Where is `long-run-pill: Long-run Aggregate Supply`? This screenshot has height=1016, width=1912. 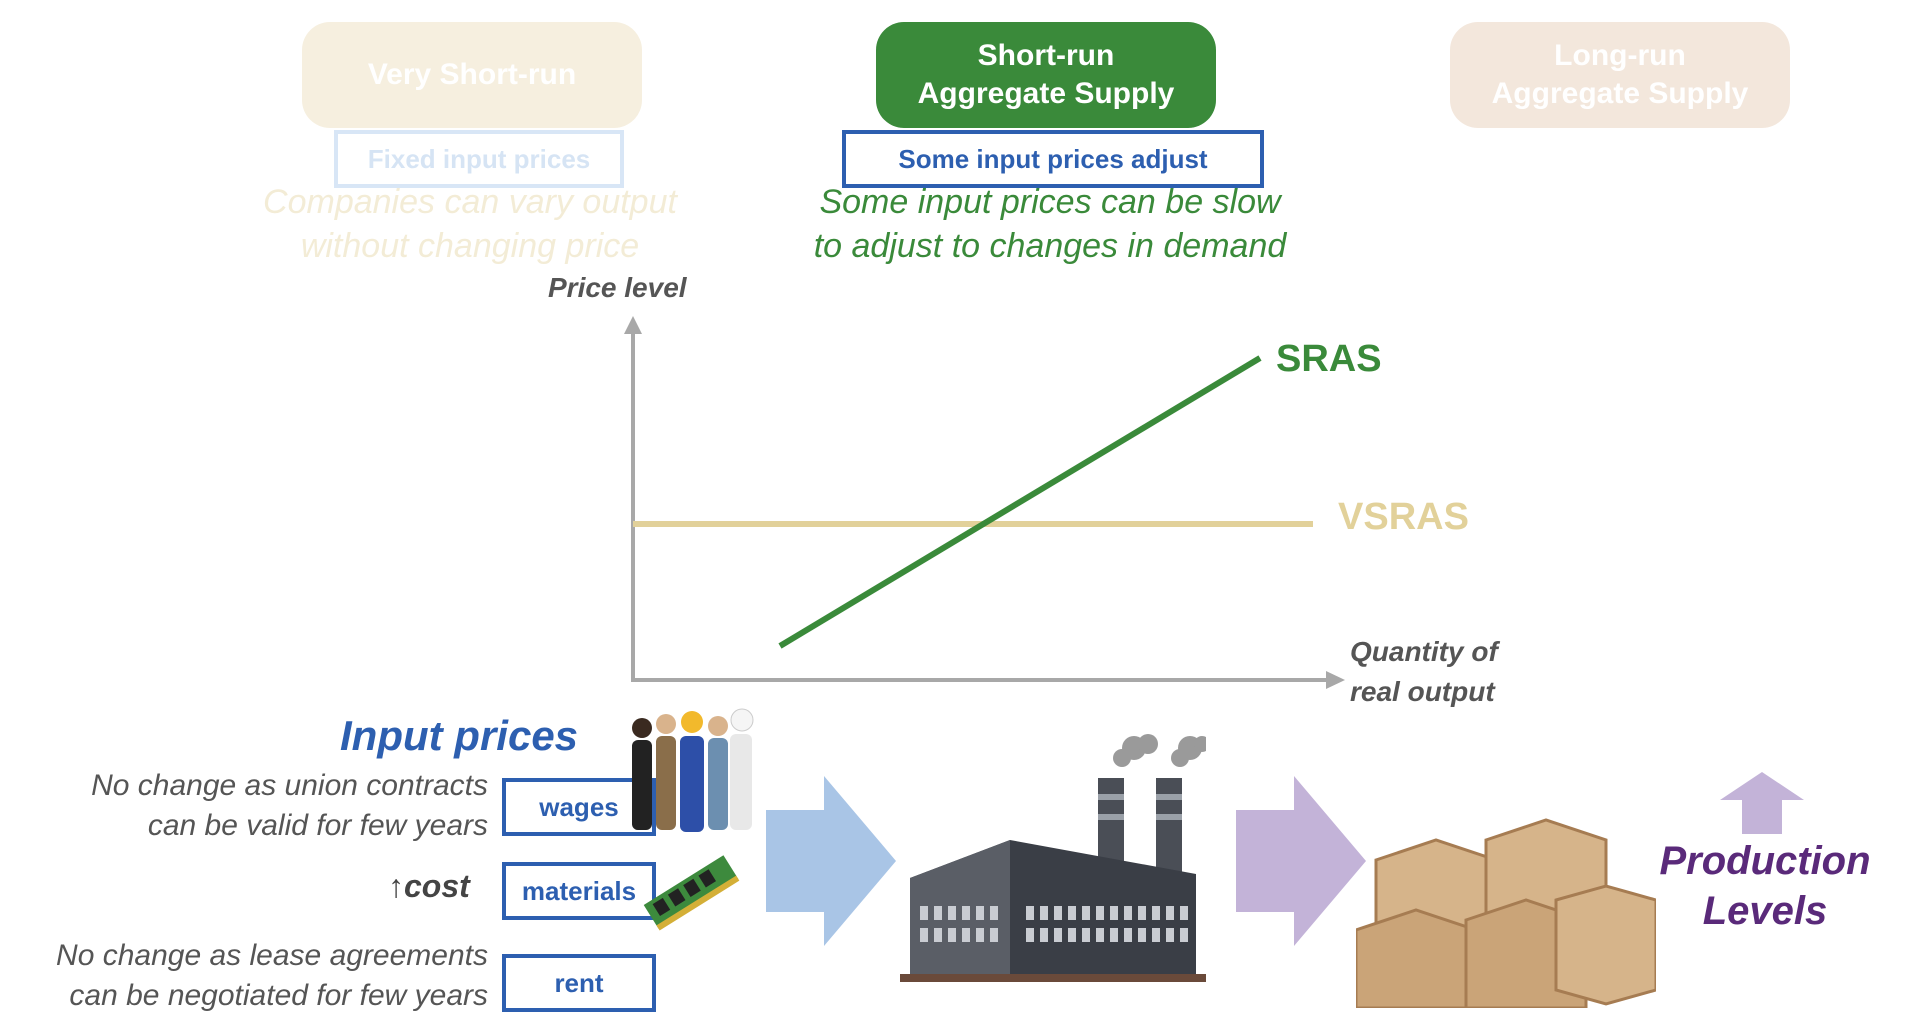
long-run-pill: Long-run Aggregate Supply is located at coordinates (1620, 75).